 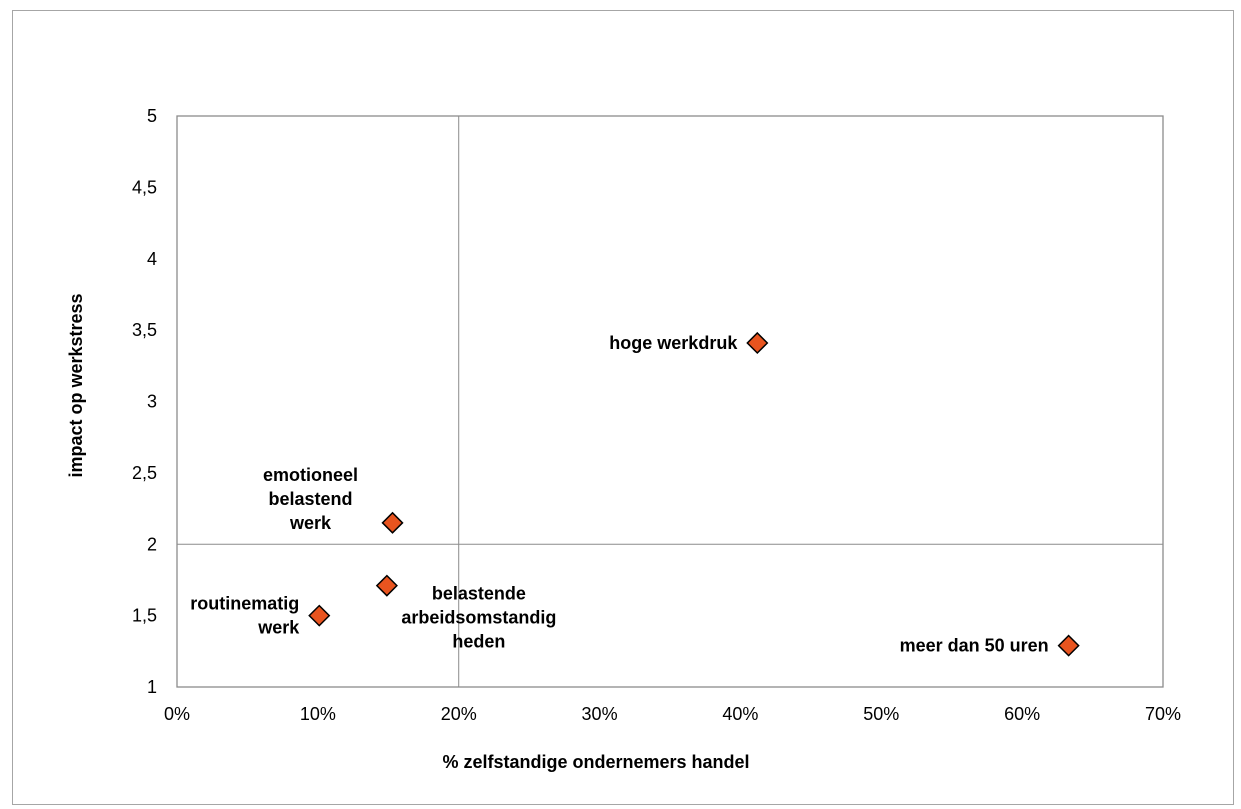 What do you see at coordinates (881, 714) in the screenshot?
I see `x-tick-label: 50%` at bounding box center [881, 714].